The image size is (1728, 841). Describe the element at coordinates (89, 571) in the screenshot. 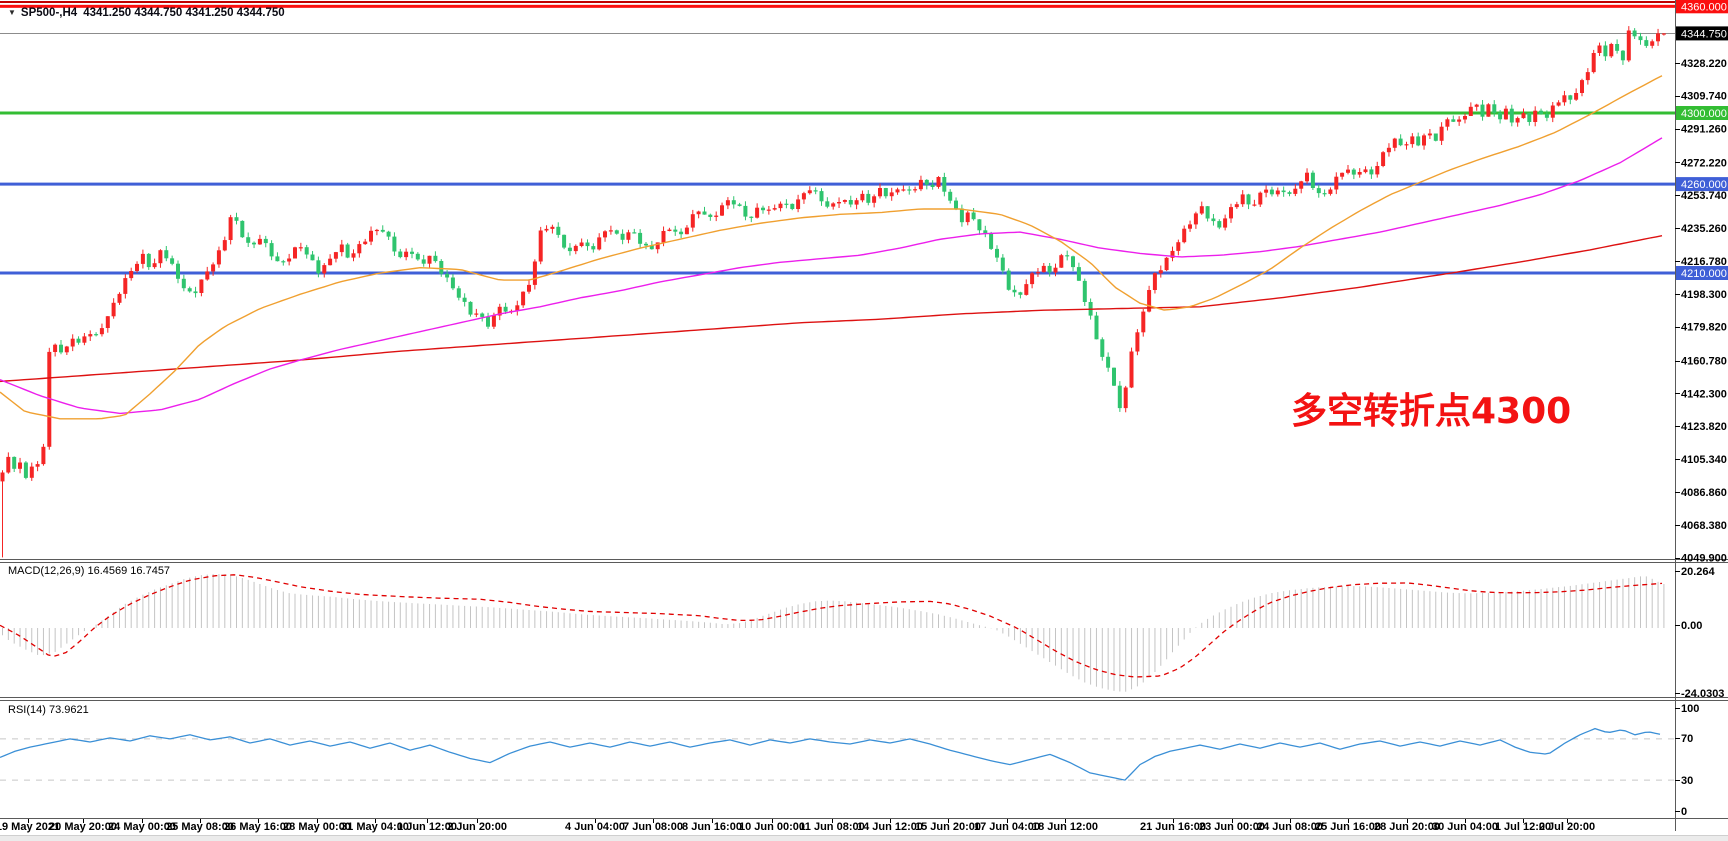

I see `macd-indicator-label: MACD(12,26,9) 16.4569 16.7457` at that location.